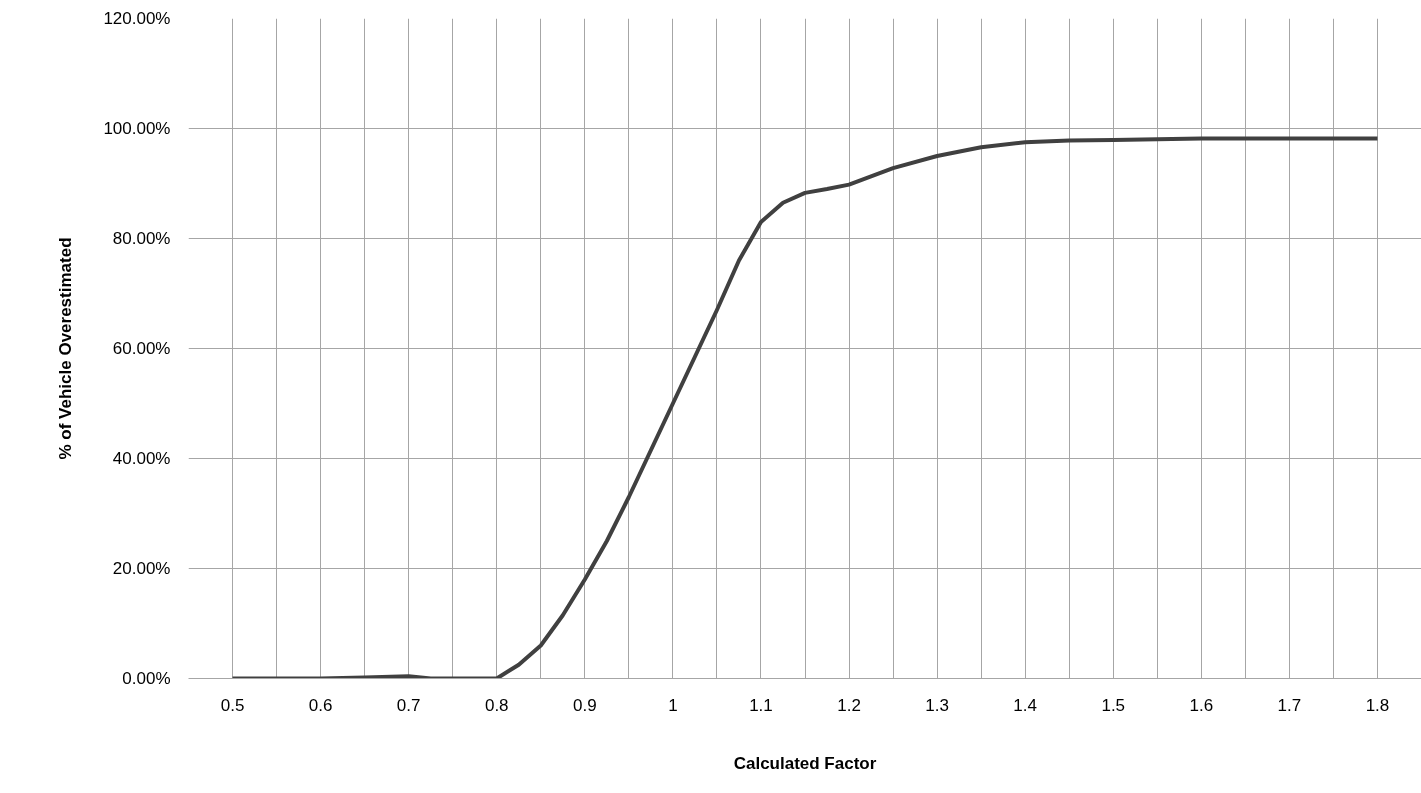  Describe the element at coordinates (1113, 705) in the screenshot. I see `x-tick-label: 1.5` at that location.